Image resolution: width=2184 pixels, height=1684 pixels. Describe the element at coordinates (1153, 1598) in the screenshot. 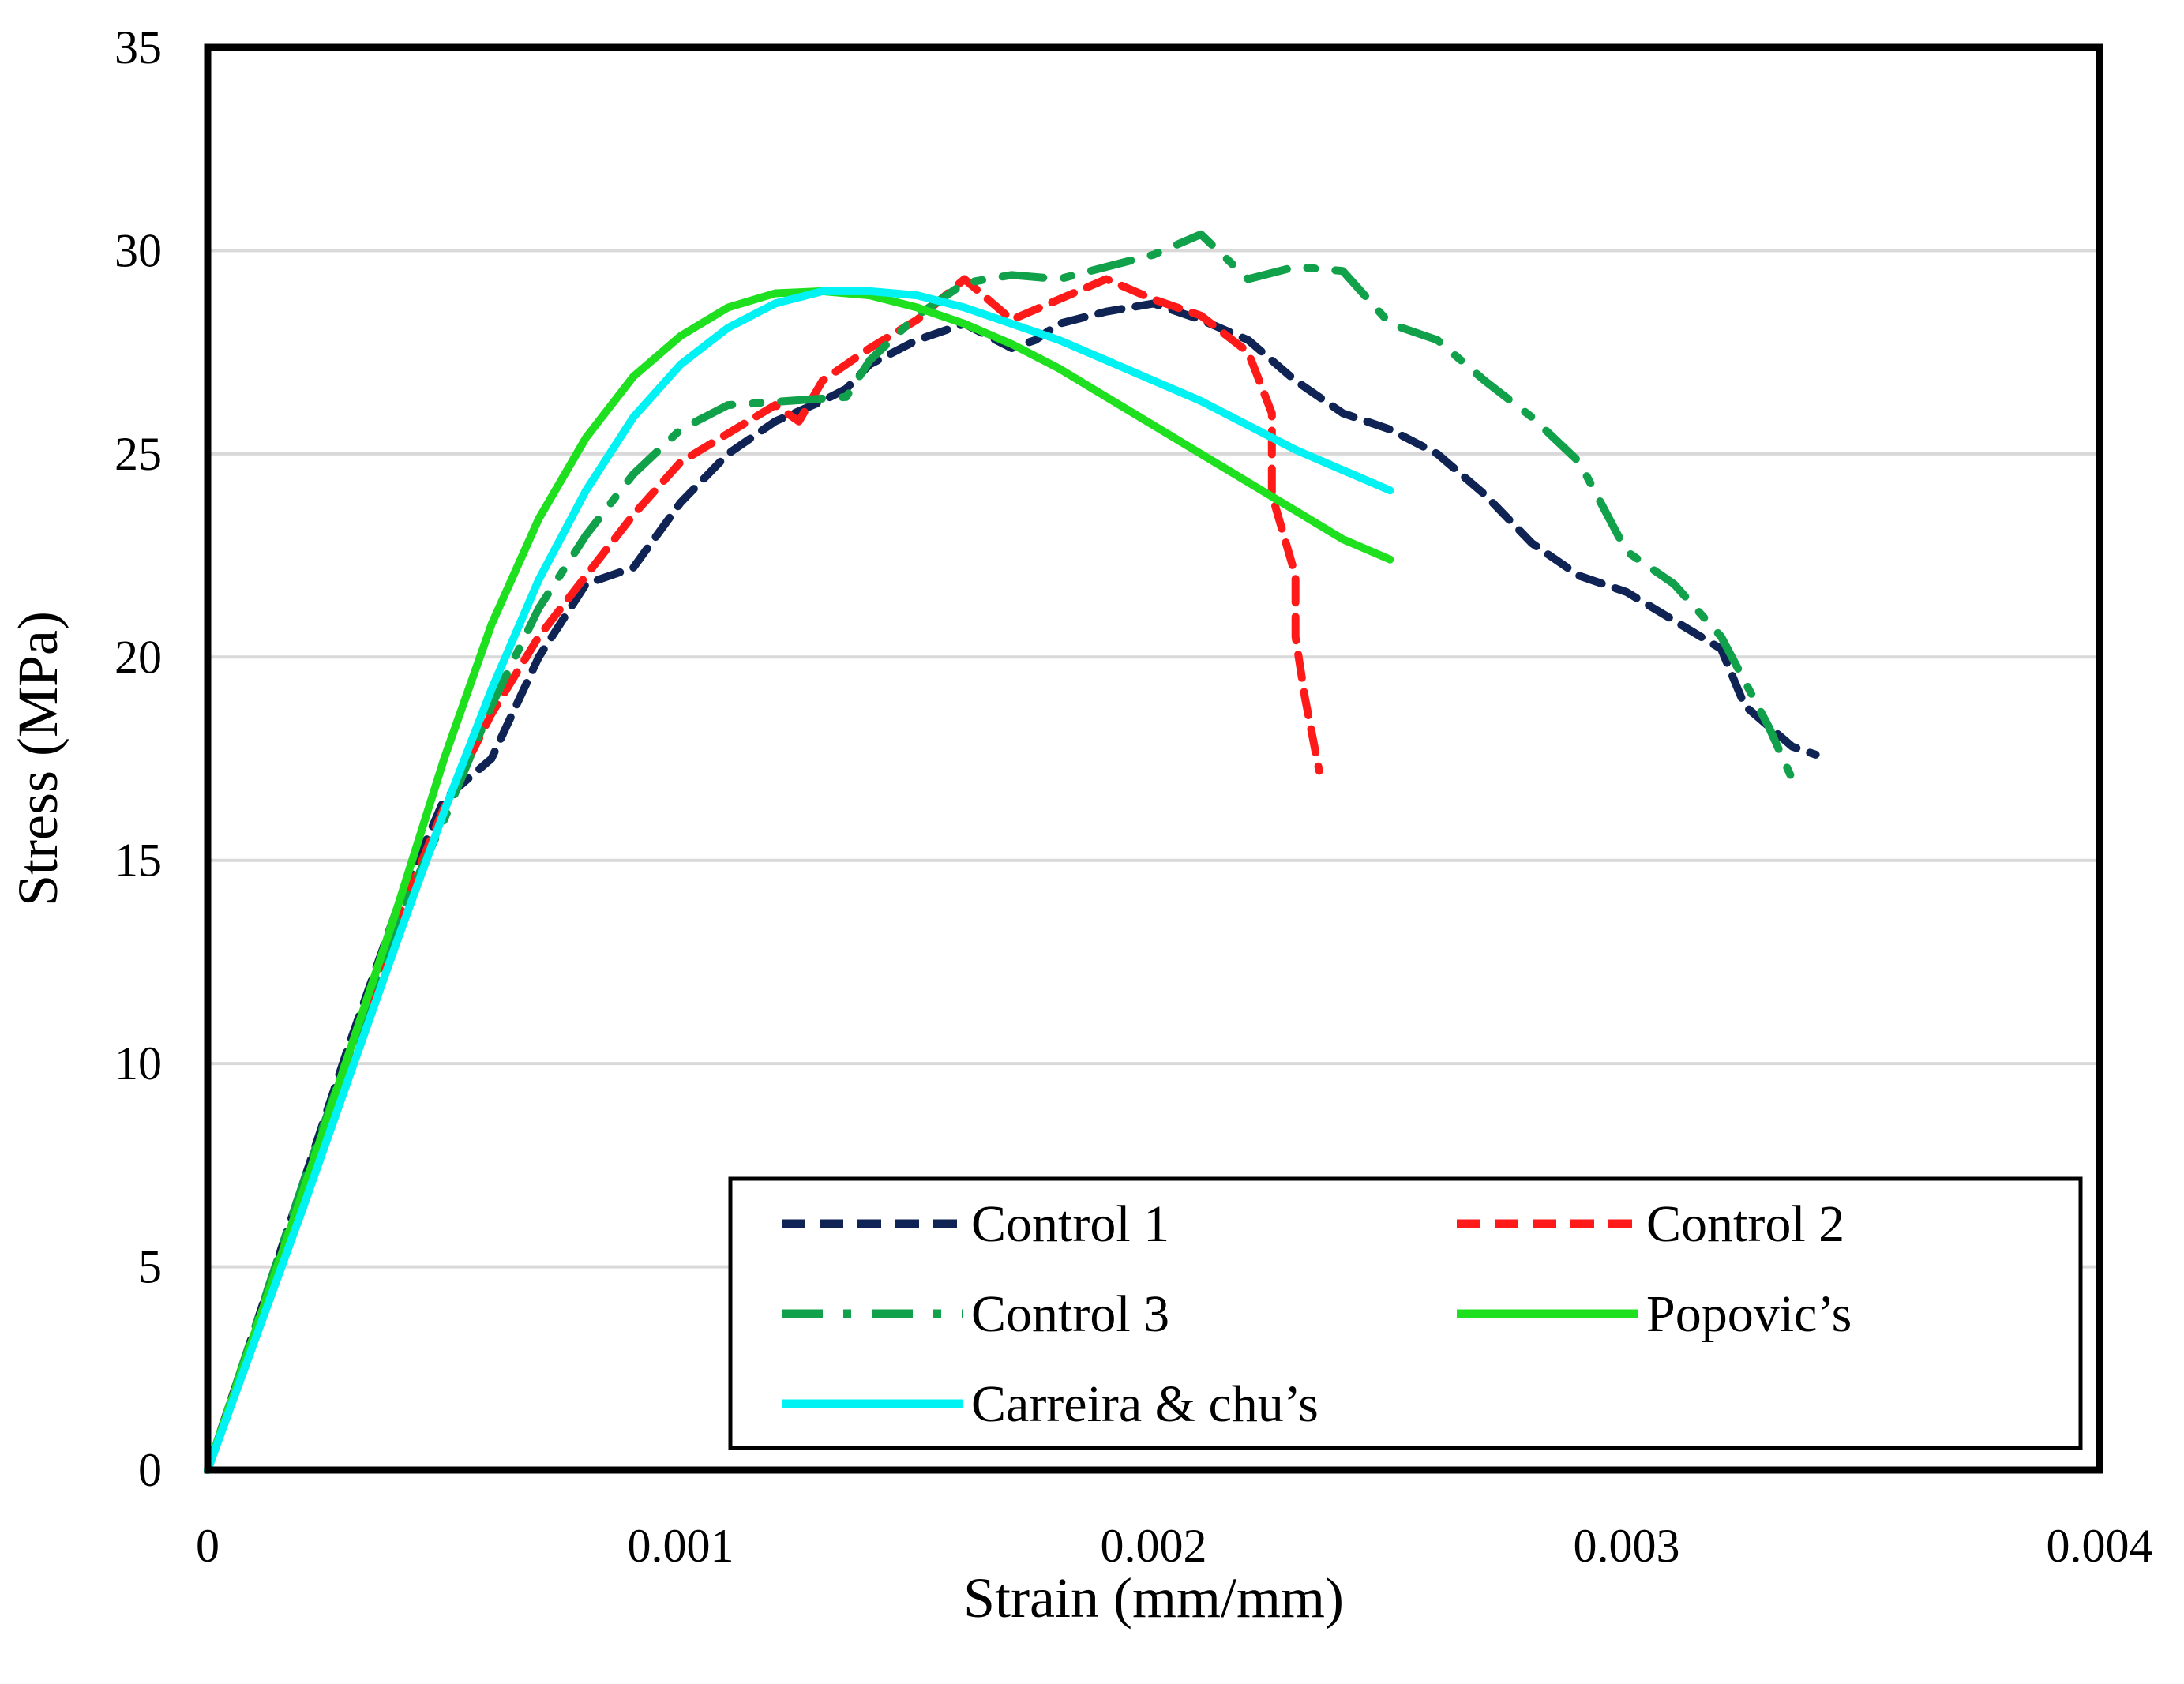

I see `x-axis-title: Strain (mm/mm)` at that location.